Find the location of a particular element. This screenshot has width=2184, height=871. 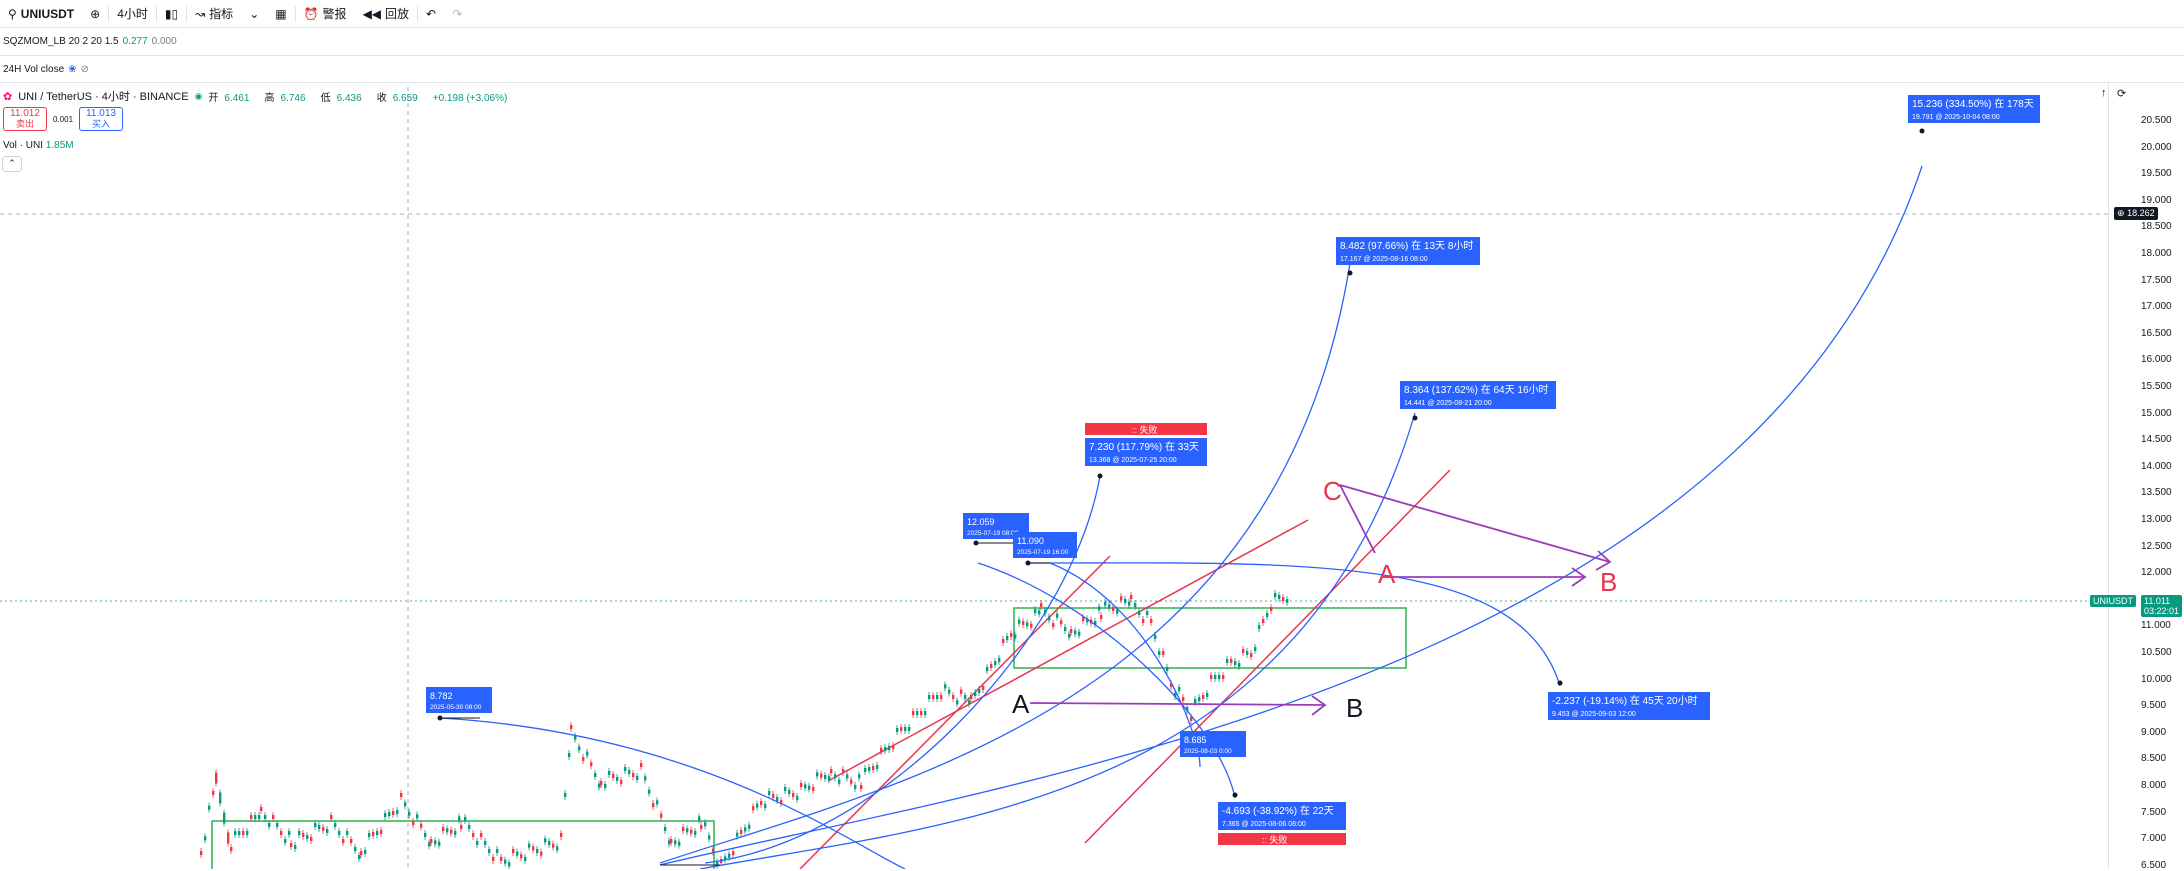

interval-label: 4小时 is located at coordinates (132, 14).